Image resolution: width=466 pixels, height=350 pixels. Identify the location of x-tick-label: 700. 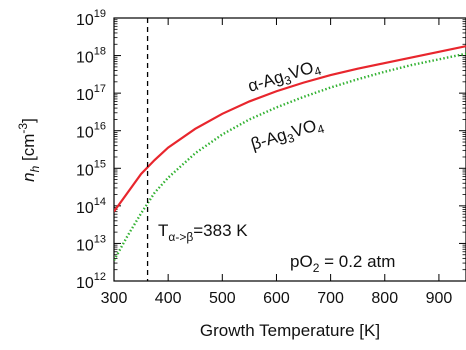
(330, 298).